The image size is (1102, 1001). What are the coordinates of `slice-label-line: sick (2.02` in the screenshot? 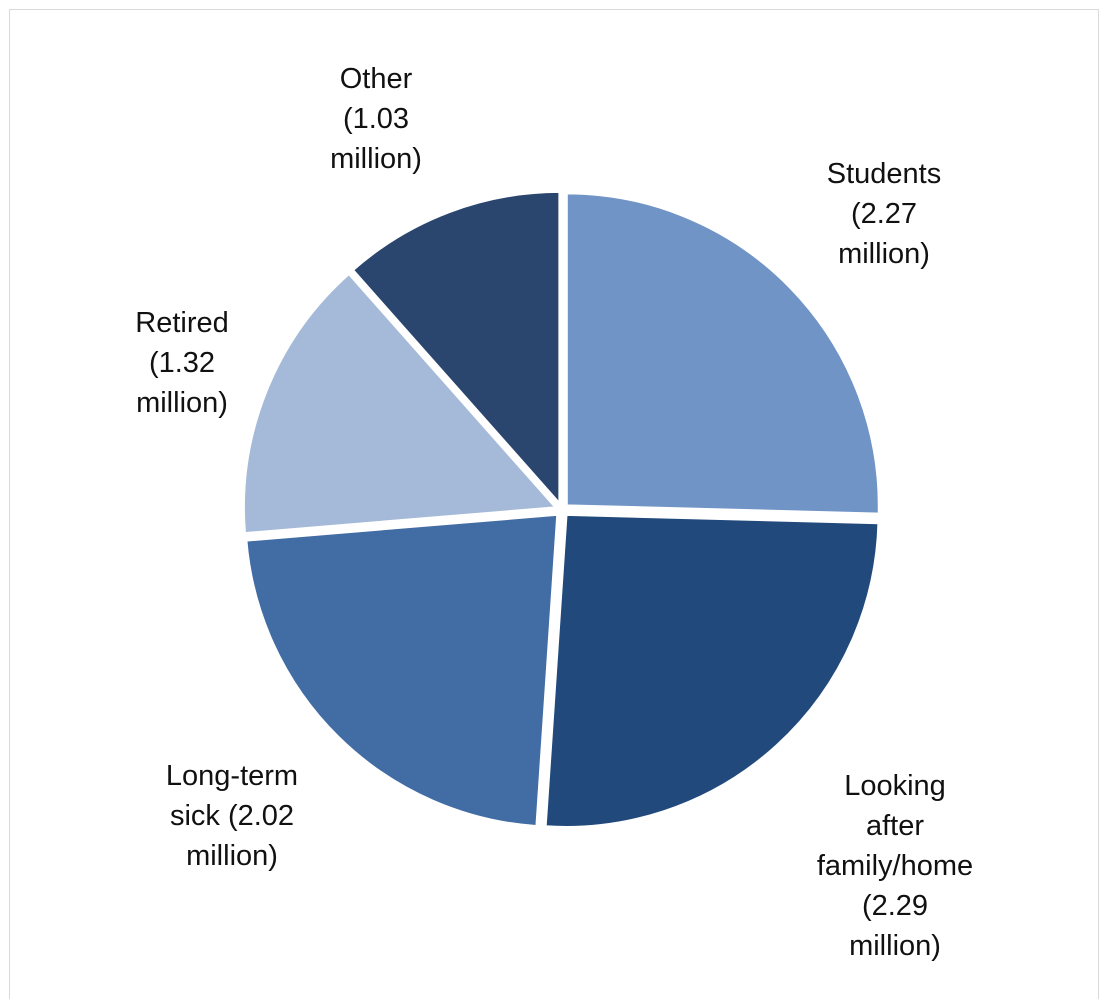 It's located at (232, 816).